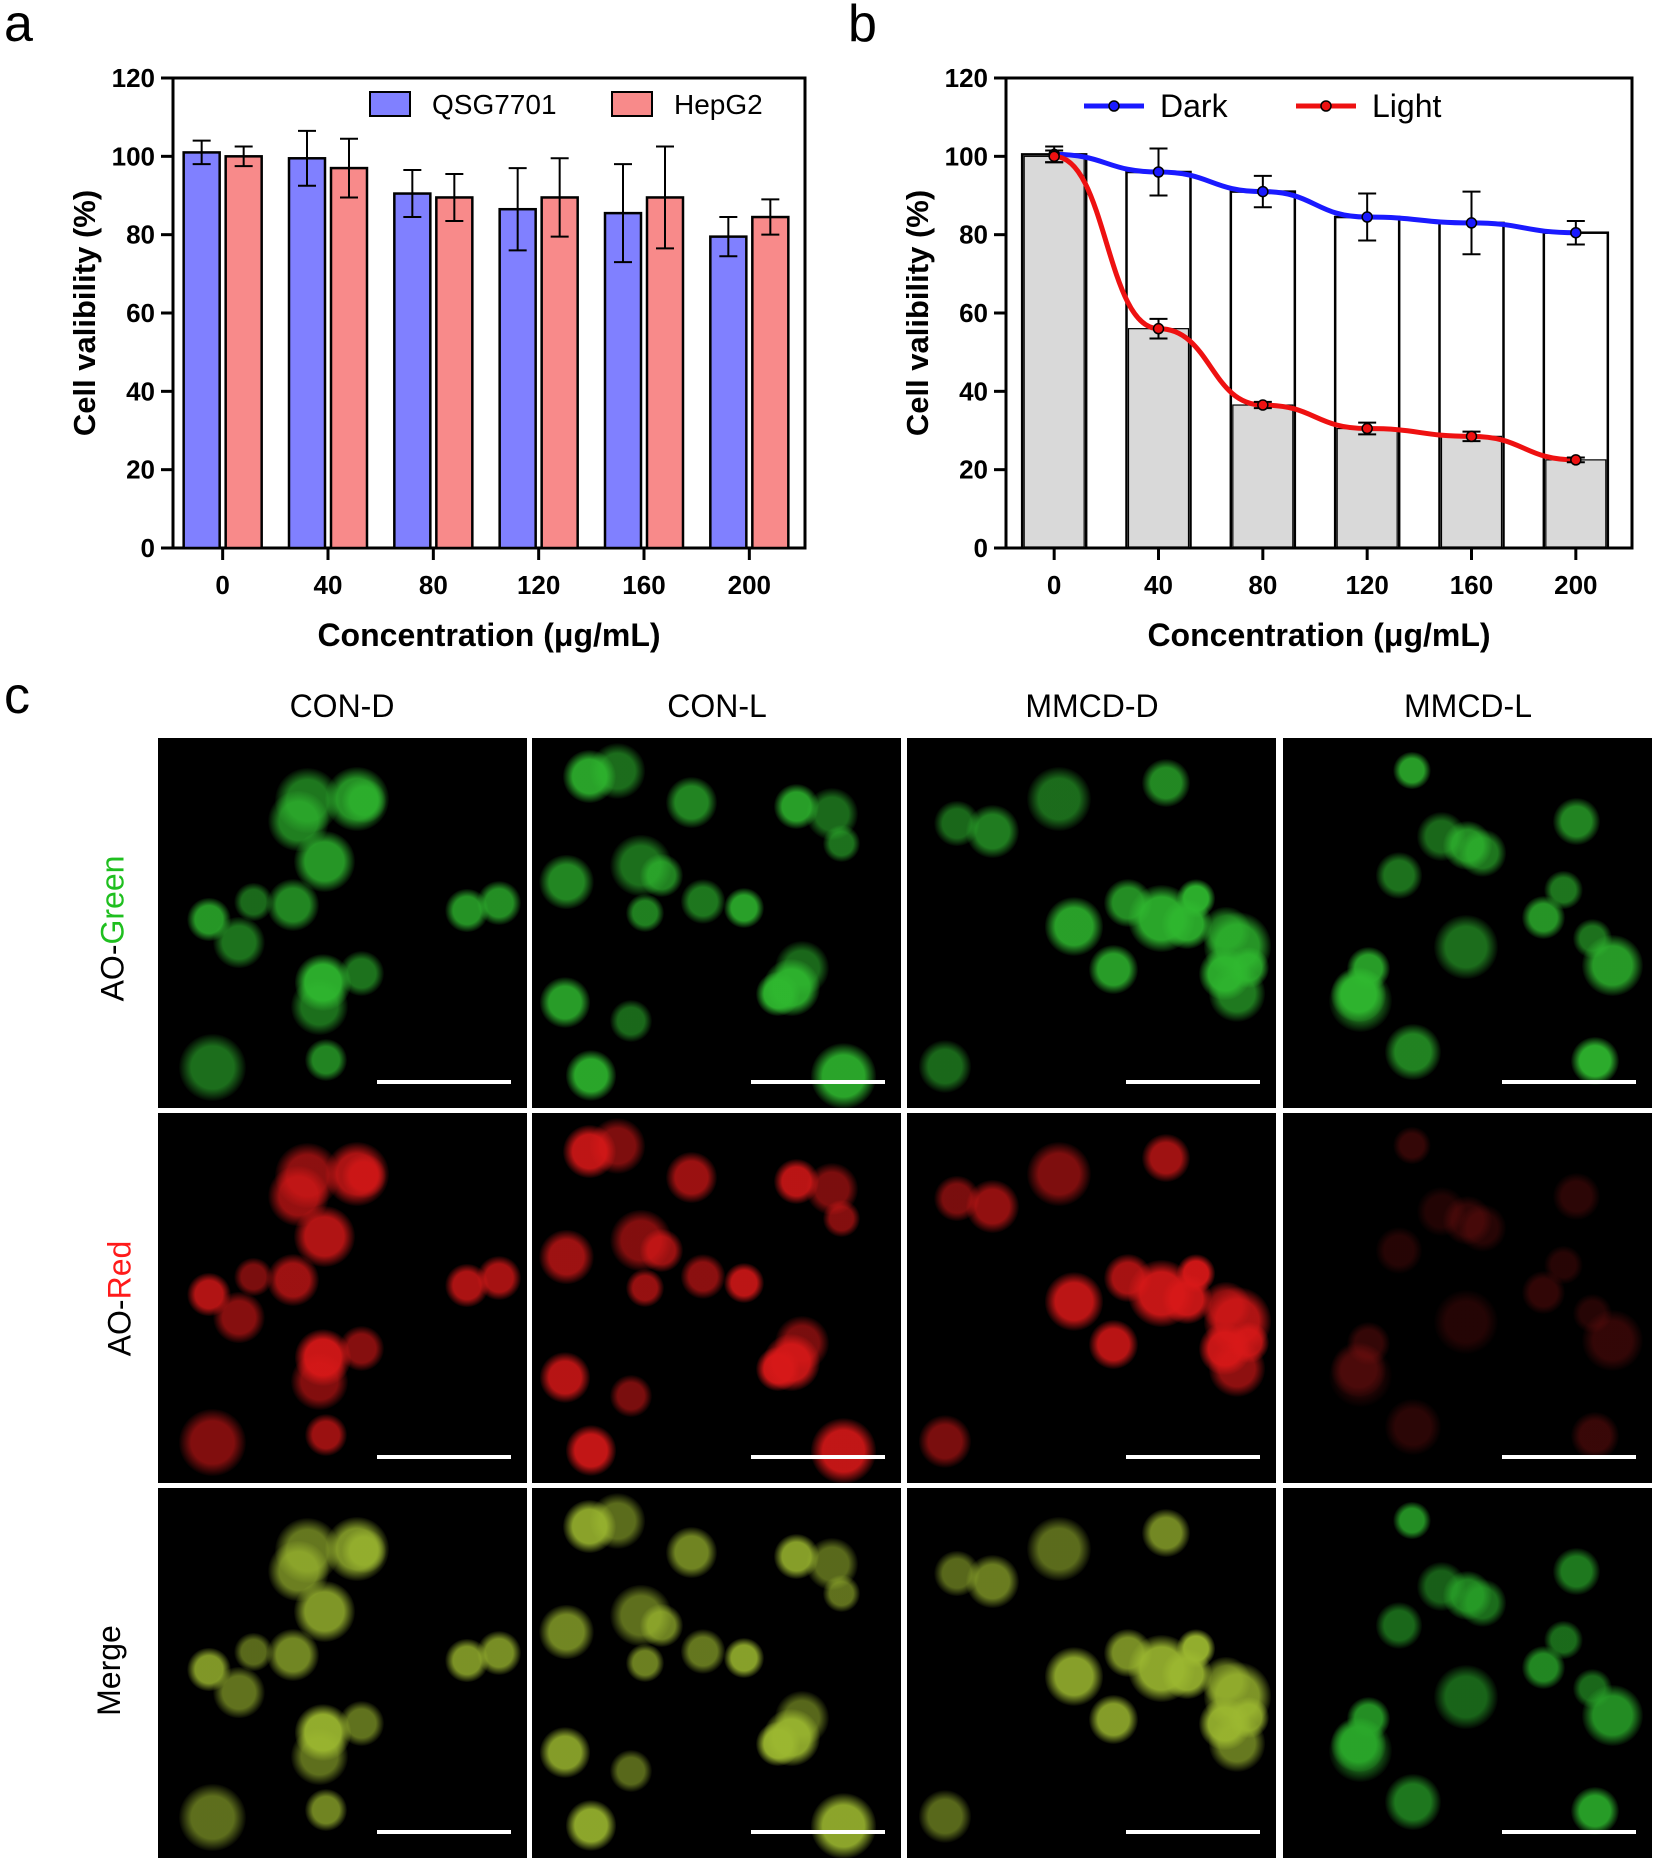 The height and width of the screenshot is (1860, 1653). What do you see at coordinates (328, 585) in the screenshot?
I see `chart-a-xtick-label: 40` at bounding box center [328, 585].